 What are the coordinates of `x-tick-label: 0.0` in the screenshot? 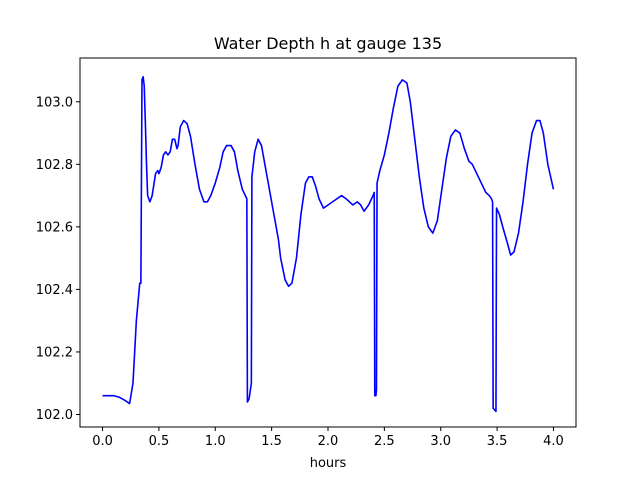 It's located at (102, 441).